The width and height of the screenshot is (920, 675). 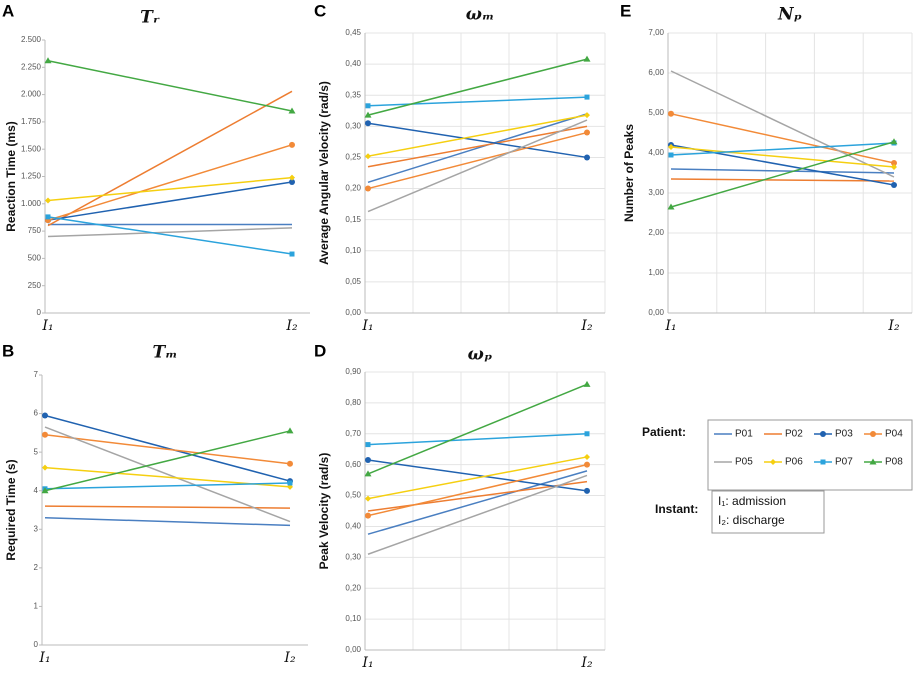 What do you see at coordinates (656, 112) in the screenshot?
I see `y-tick-label: 5,00` at bounding box center [656, 112].